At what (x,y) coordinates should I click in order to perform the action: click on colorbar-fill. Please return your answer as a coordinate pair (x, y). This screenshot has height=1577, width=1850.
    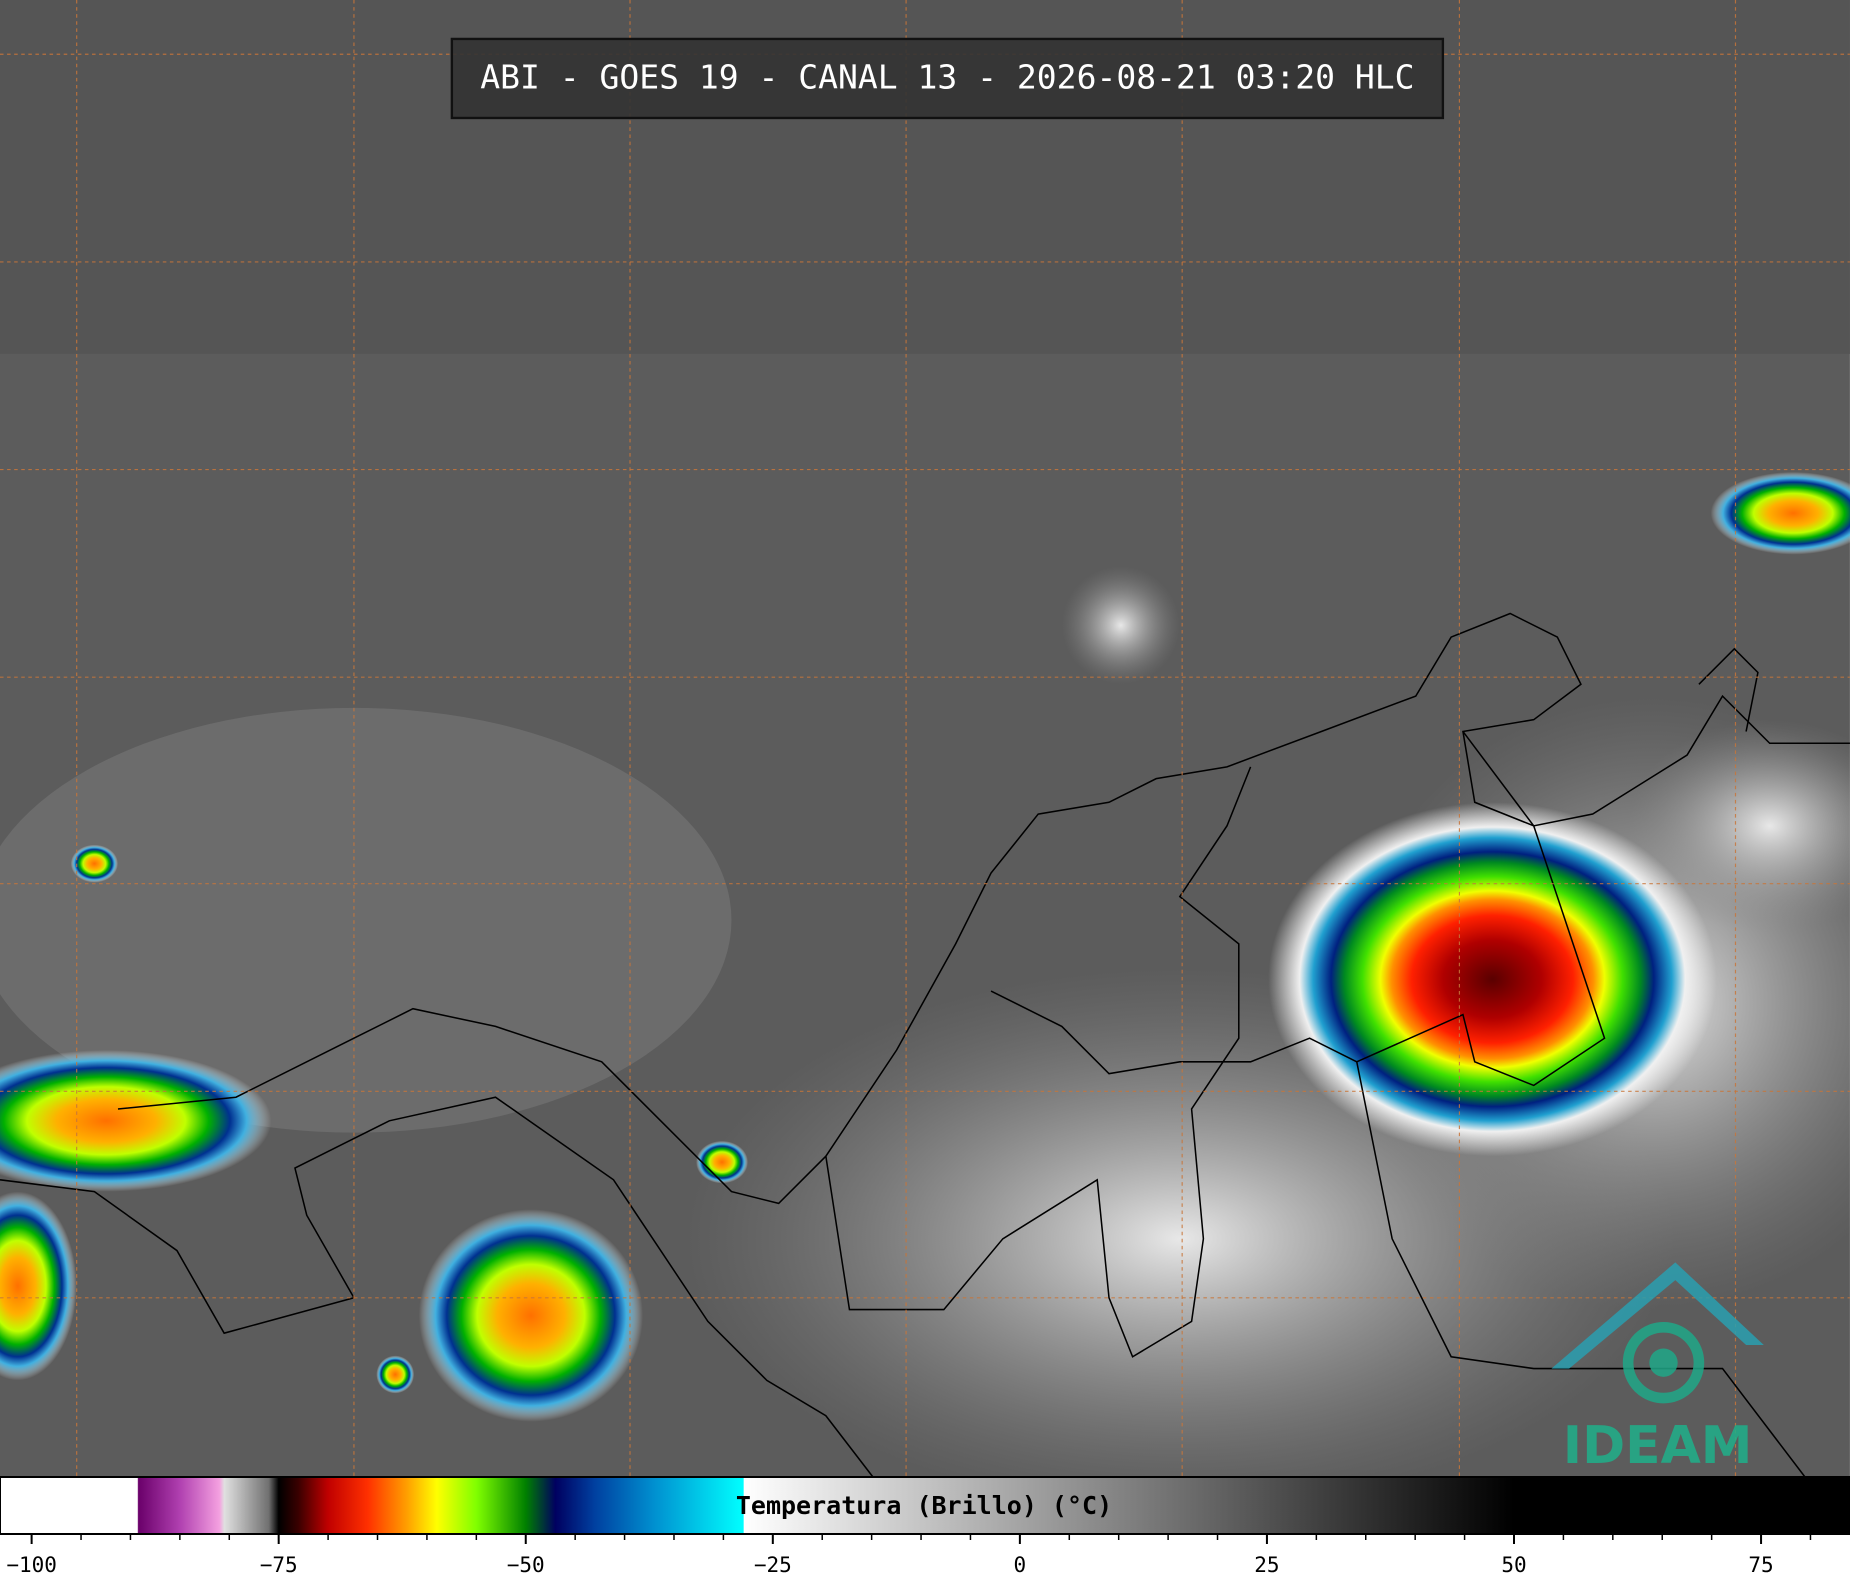
    Looking at the image, I should click on (925, 1505).